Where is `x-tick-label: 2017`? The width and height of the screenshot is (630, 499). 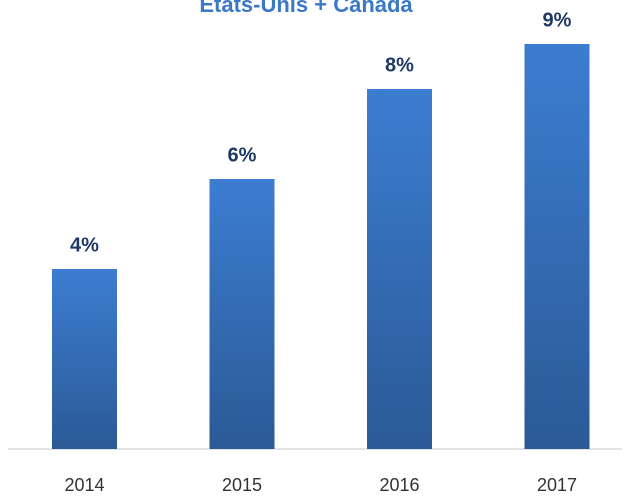
x-tick-label: 2017 is located at coordinates (557, 485).